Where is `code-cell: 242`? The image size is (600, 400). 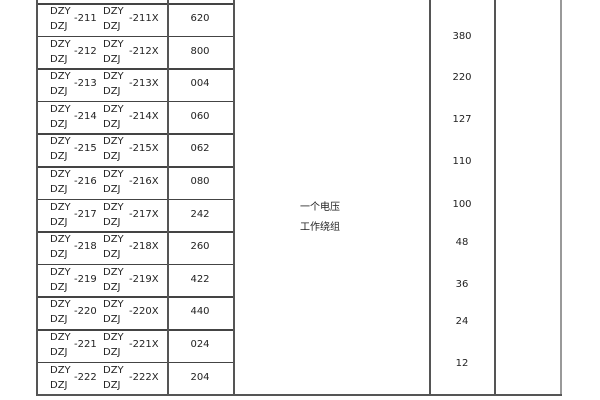 code-cell: 242 is located at coordinates (200, 214).